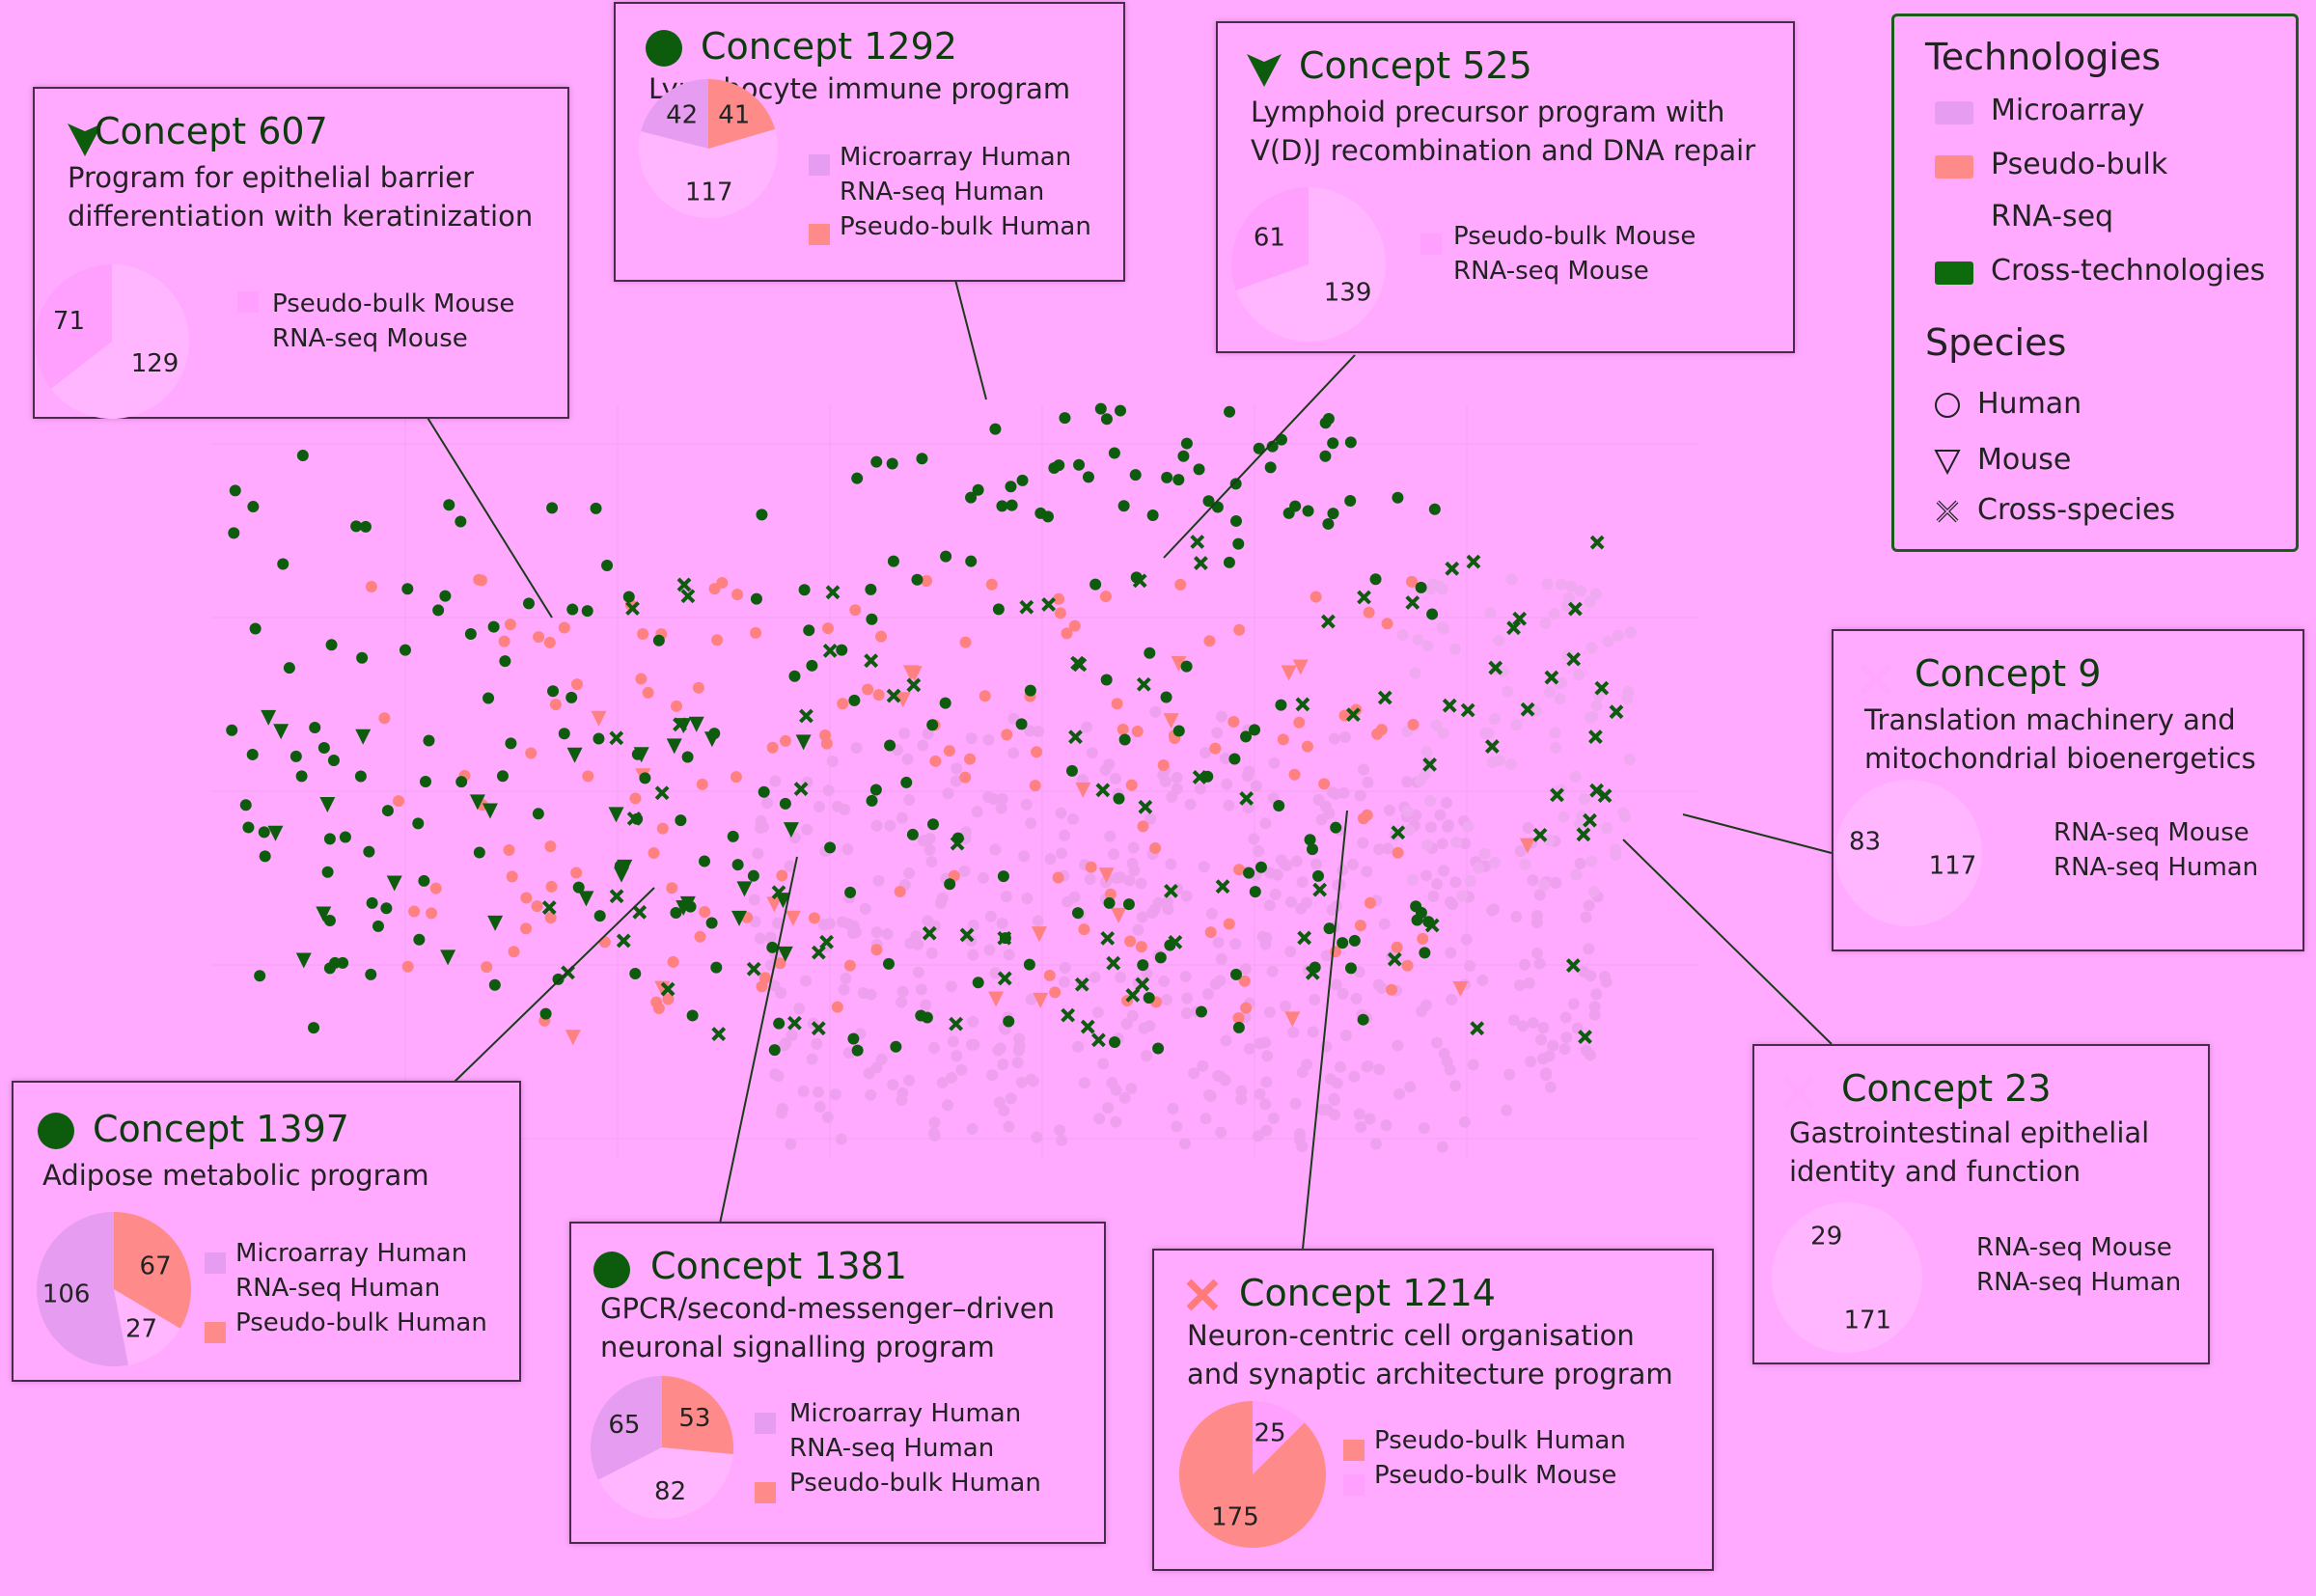 The image size is (2316, 1596). What do you see at coordinates (2068, 111) in the screenshot?
I see `legend-item-microarray: Microarray` at bounding box center [2068, 111].